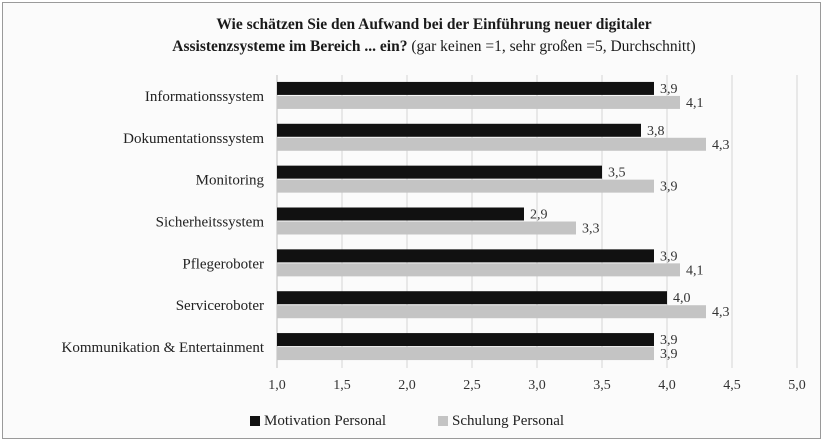 Image resolution: width=825 pixels, height=443 pixels. Describe the element at coordinates (407, 385) in the screenshot. I see `x-tick-label: 2,0` at that location.